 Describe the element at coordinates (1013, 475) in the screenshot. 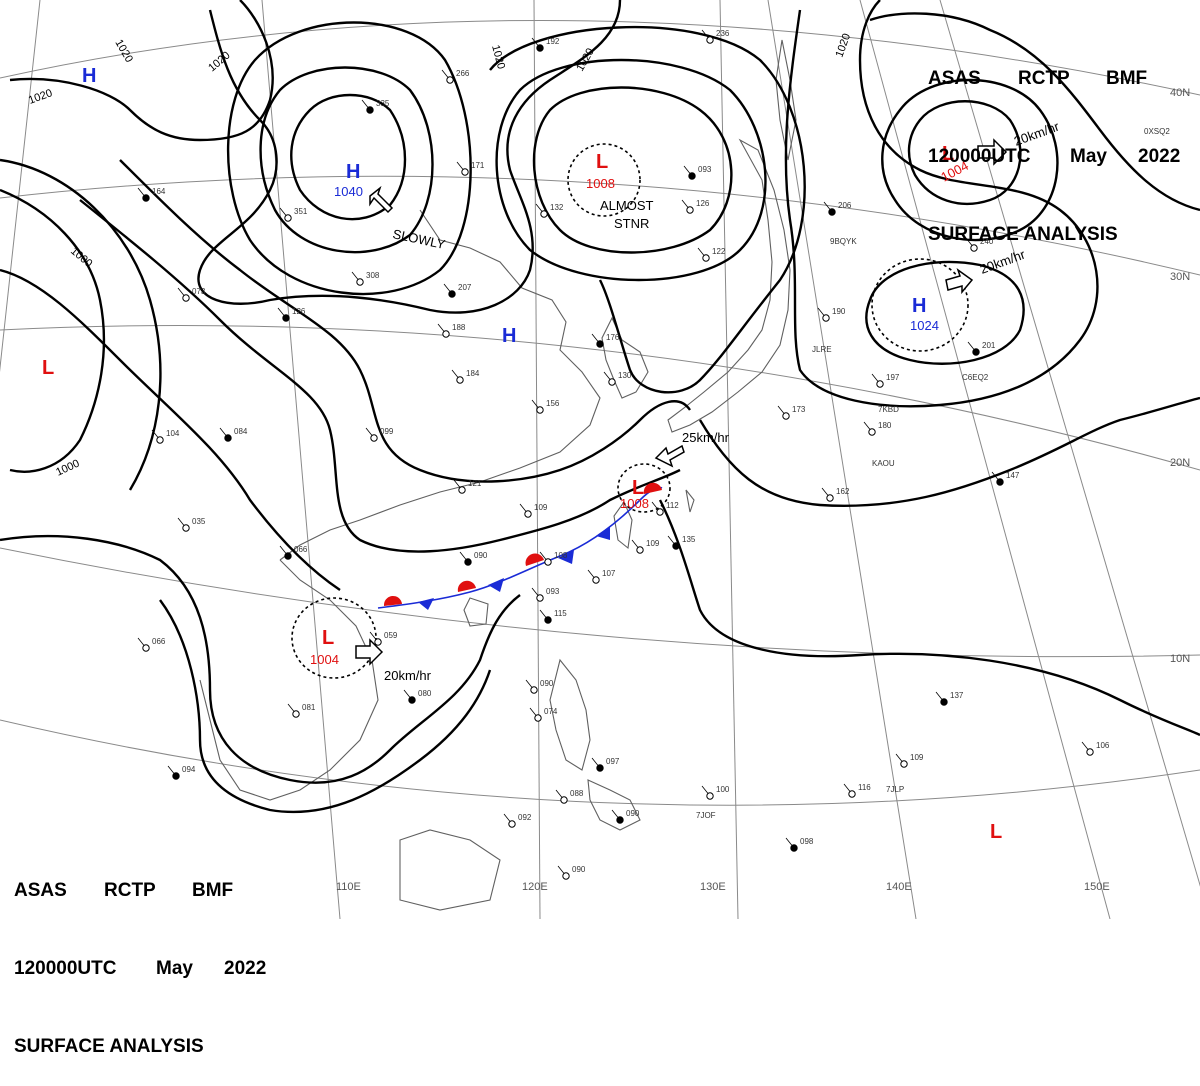

I see `station-pressure: 147` at that location.